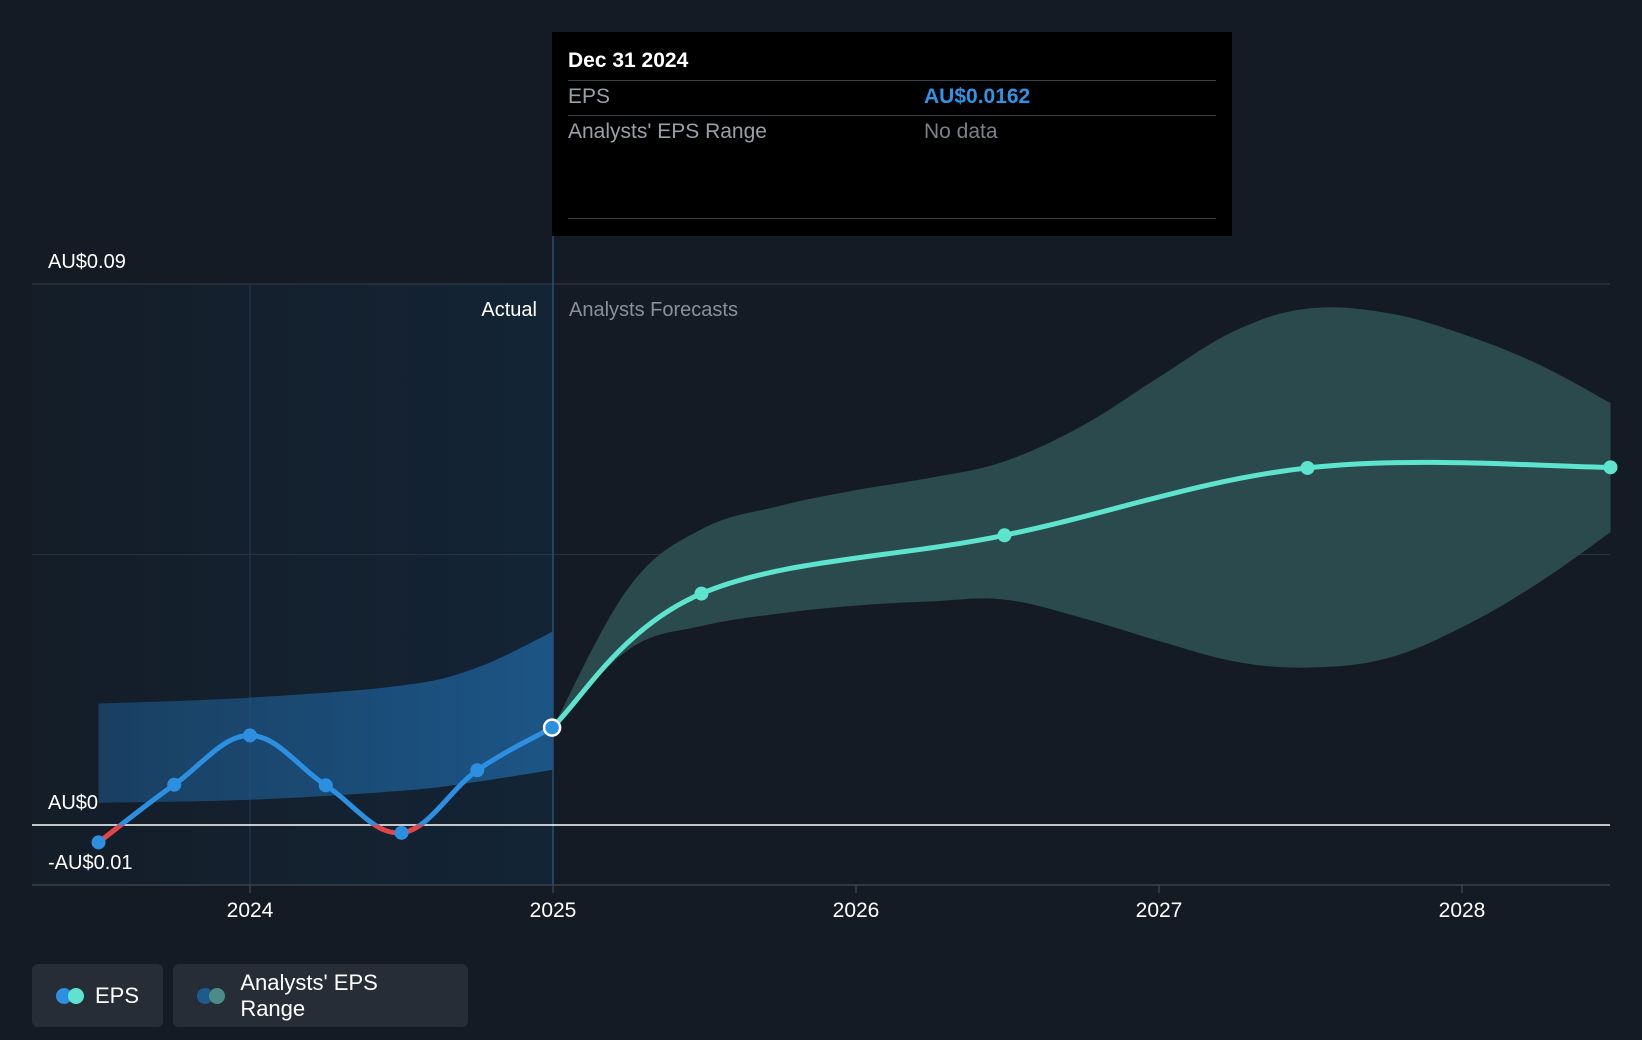  What do you see at coordinates (1159, 910) in the screenshot?
I see `x-tick-label: 2027` at bounding box center [1159, 910].